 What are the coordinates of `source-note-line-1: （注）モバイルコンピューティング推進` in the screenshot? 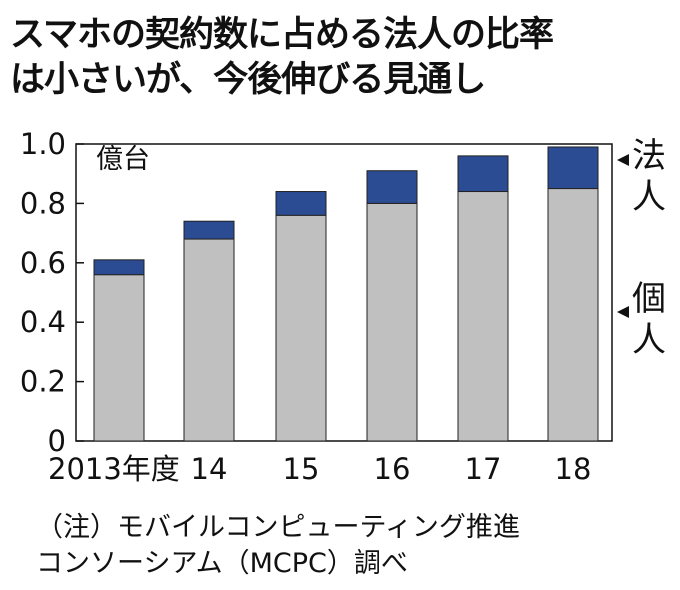 It's located at (278, 527).